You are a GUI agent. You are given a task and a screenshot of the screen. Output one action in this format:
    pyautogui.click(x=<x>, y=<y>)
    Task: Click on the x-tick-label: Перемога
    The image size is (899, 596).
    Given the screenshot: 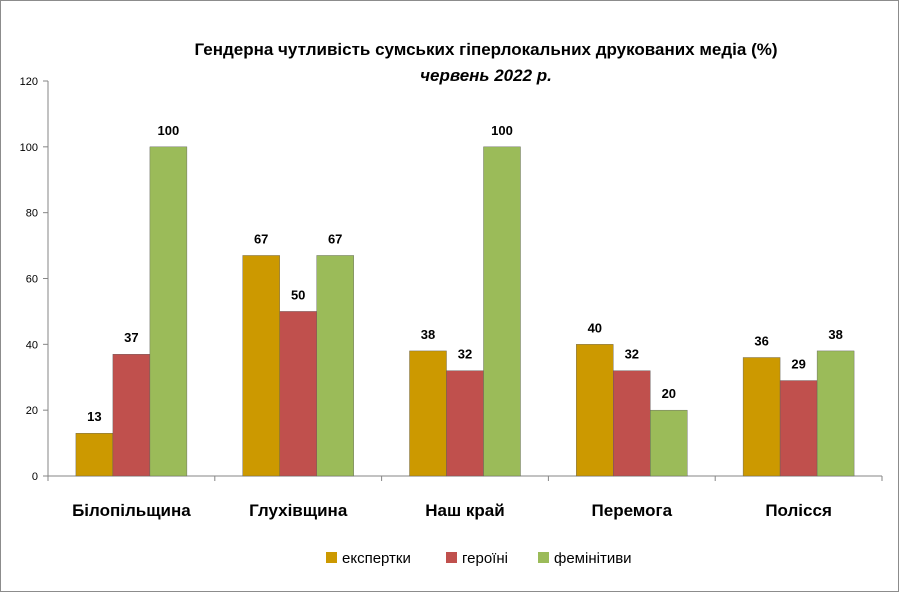 What is the action you would take?
    pyautogui.click(x=632, y=510)
    